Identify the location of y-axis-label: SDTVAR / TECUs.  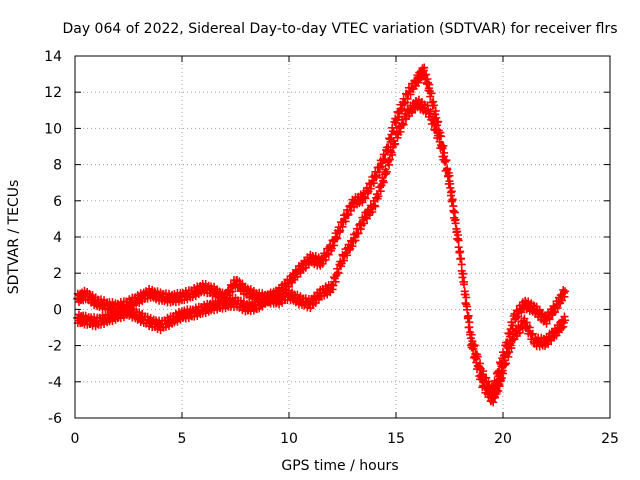
(14, 237).